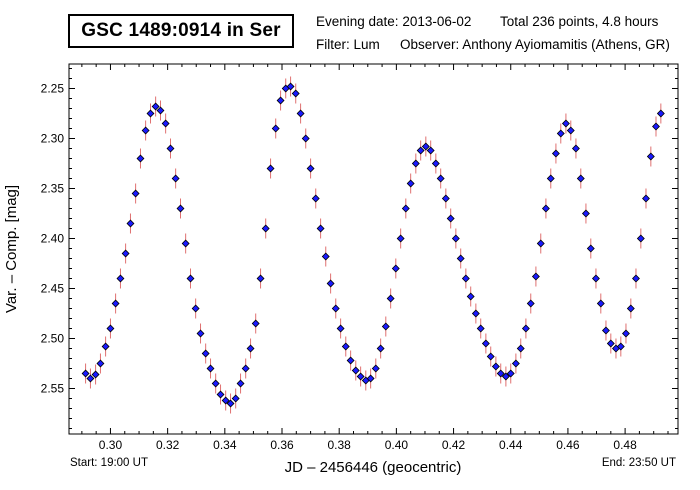 The image size is (700, 490). I want to click on filter-label: Filter: Lum, so click(348, 44).